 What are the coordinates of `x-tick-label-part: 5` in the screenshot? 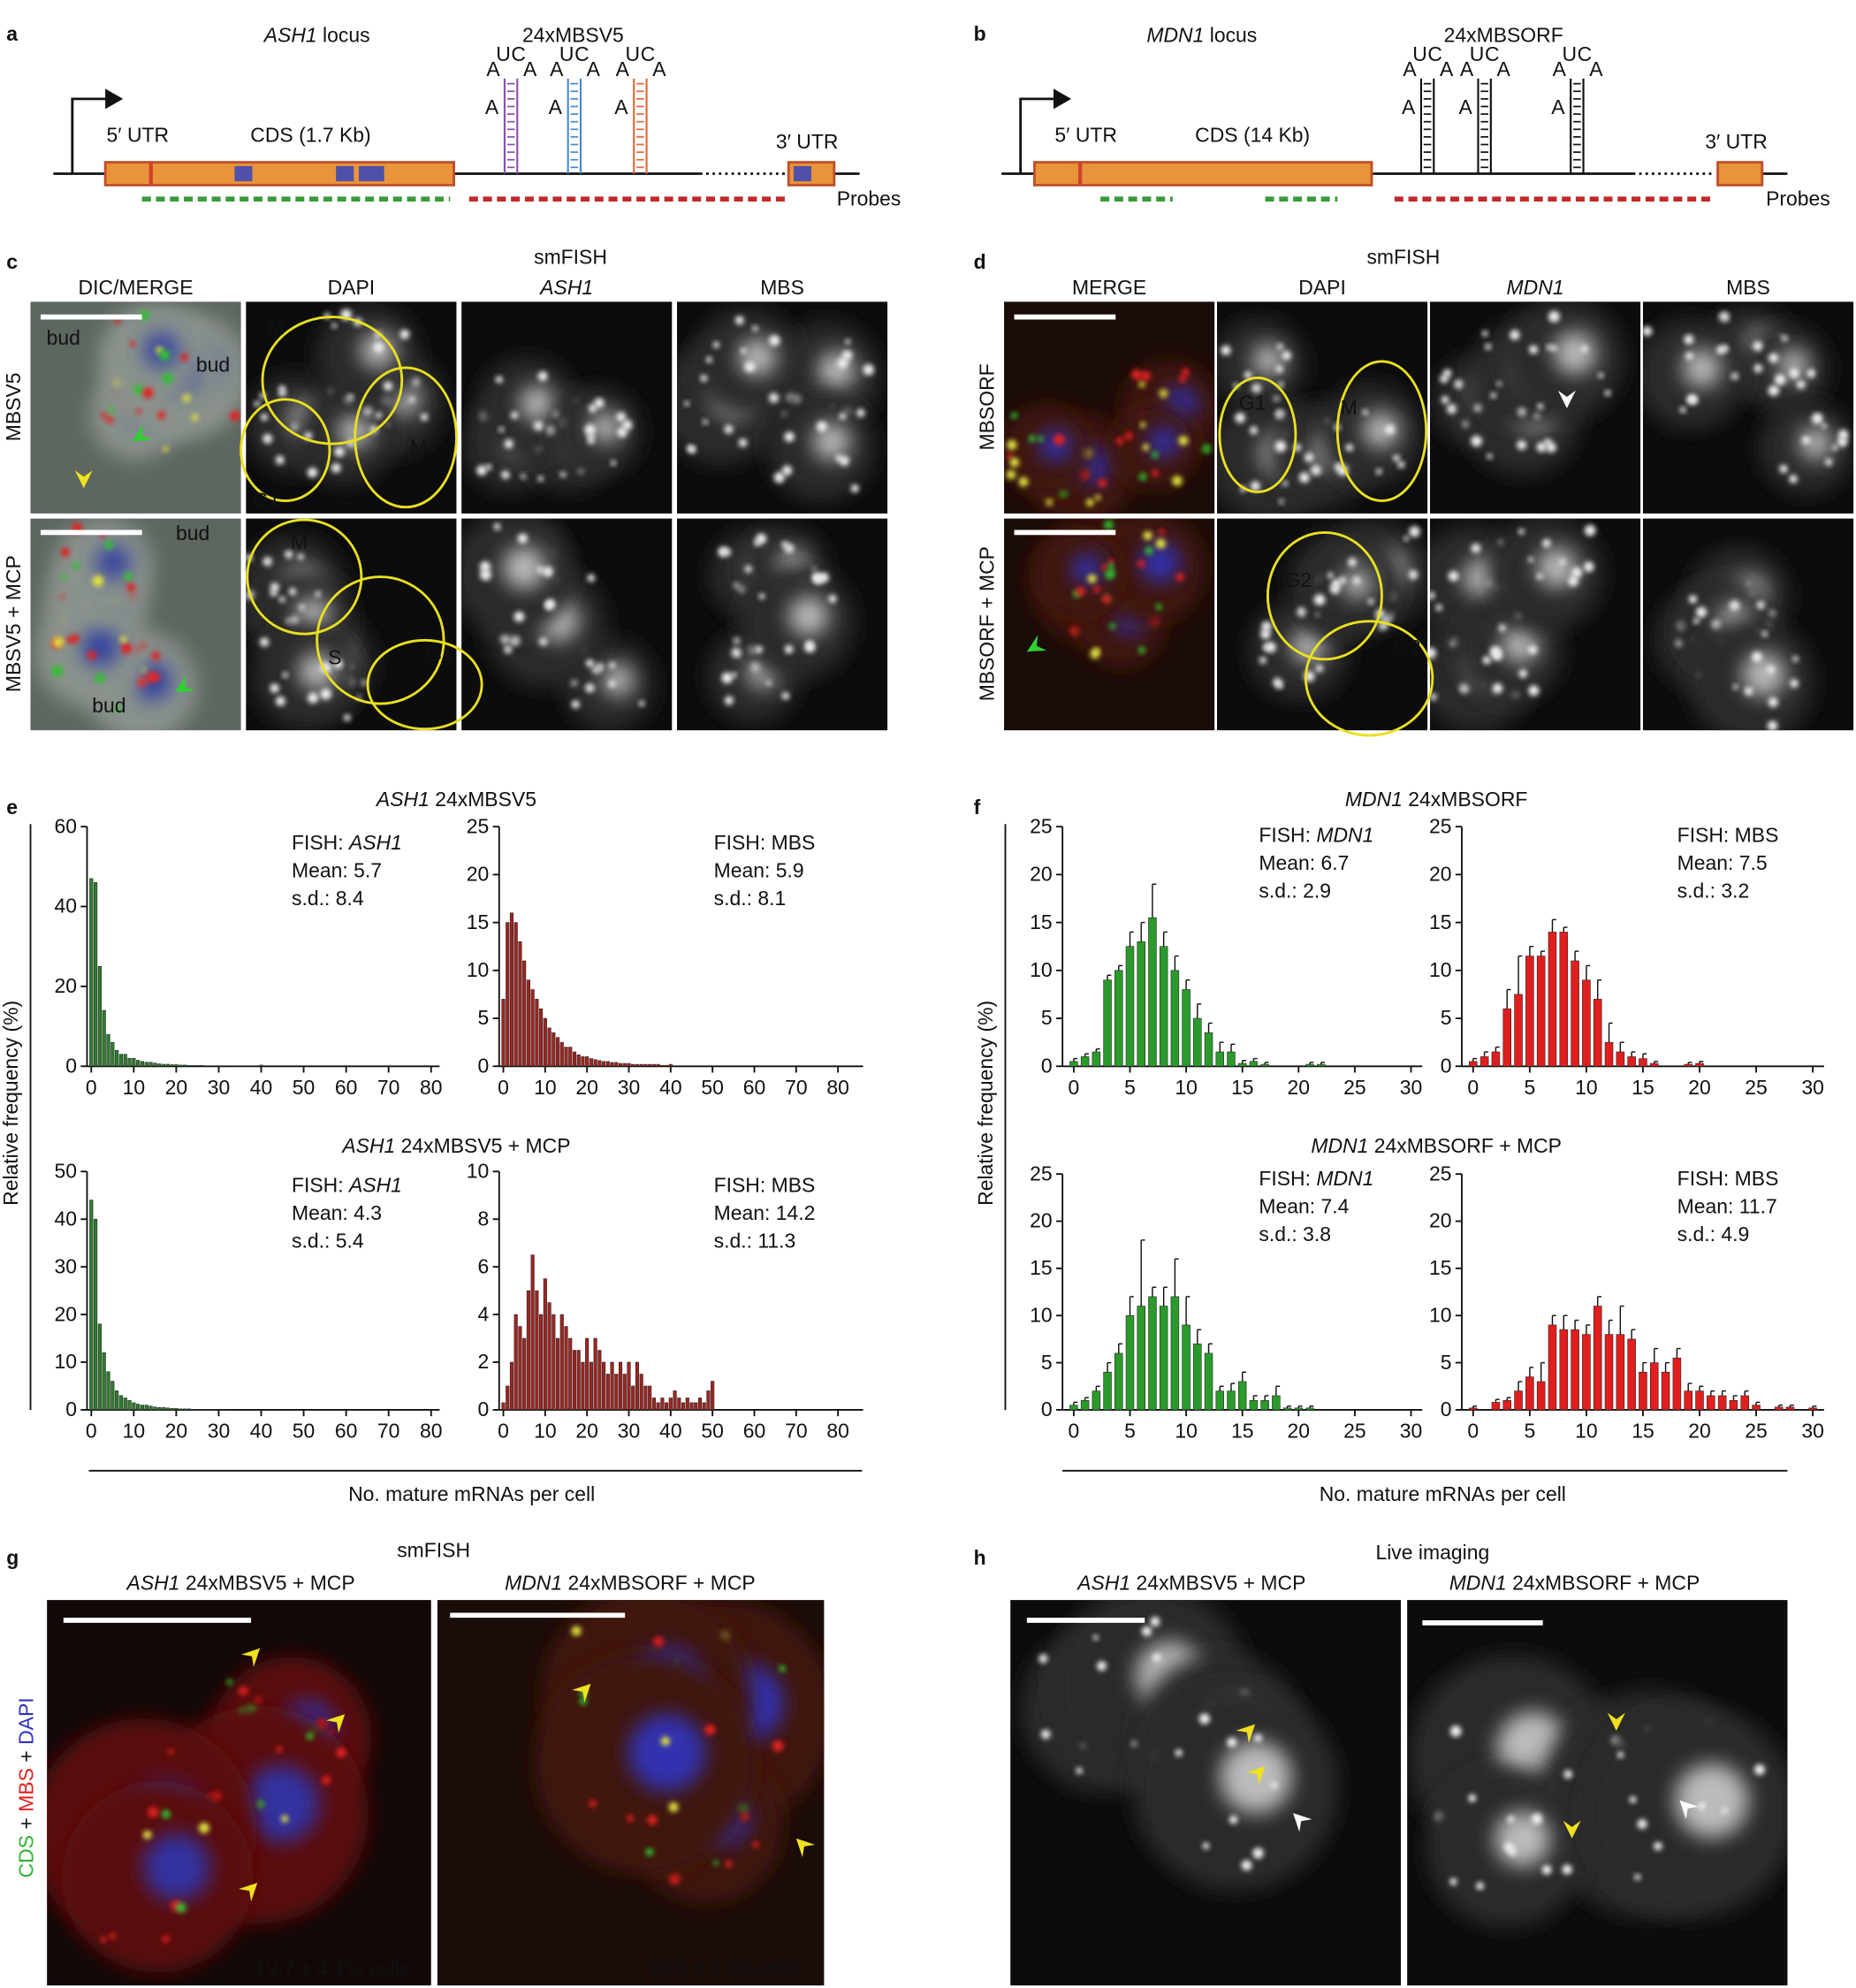 It's located at (1130, 1431).